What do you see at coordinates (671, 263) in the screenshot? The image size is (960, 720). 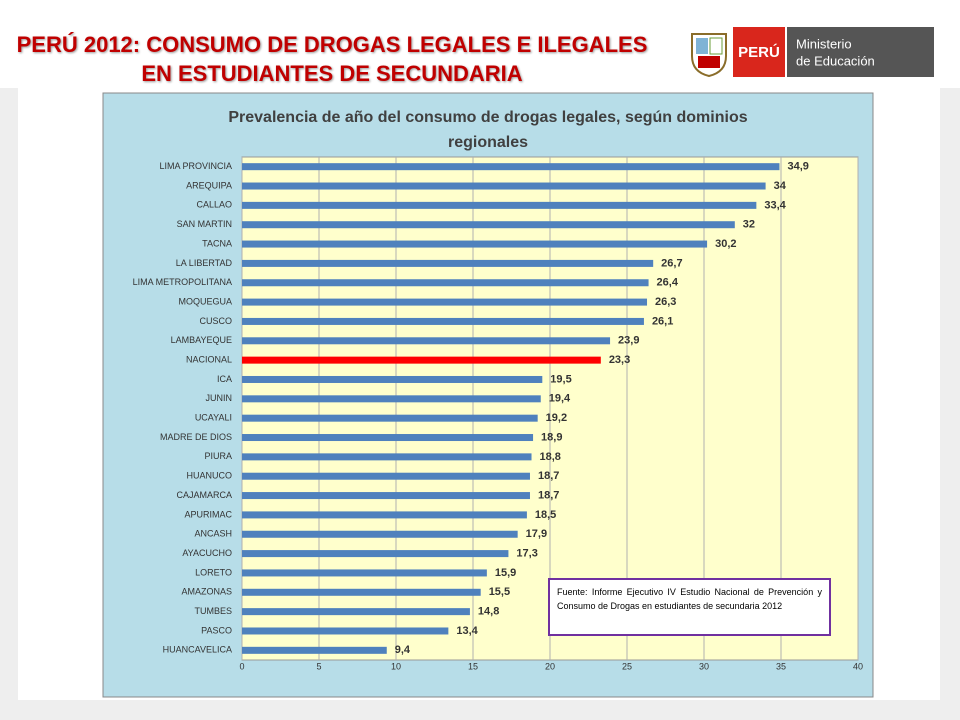 I see `value-label: 26,7` at bounding box center [671, 263].